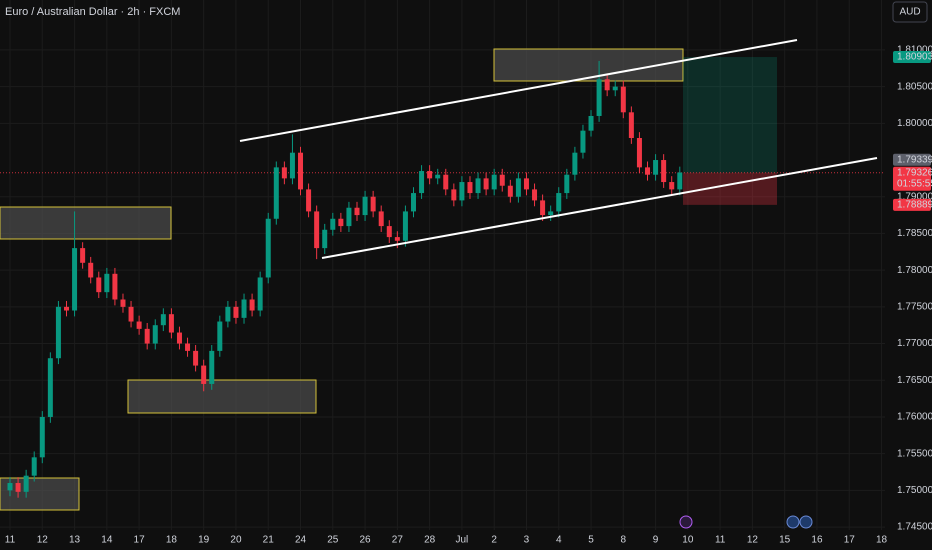 Image resolution: width=932 pixels, height=550 pixels. Describe the element at coordinates (301, 540) in the screenshot. I see `x-tick-label: 24` at that location.